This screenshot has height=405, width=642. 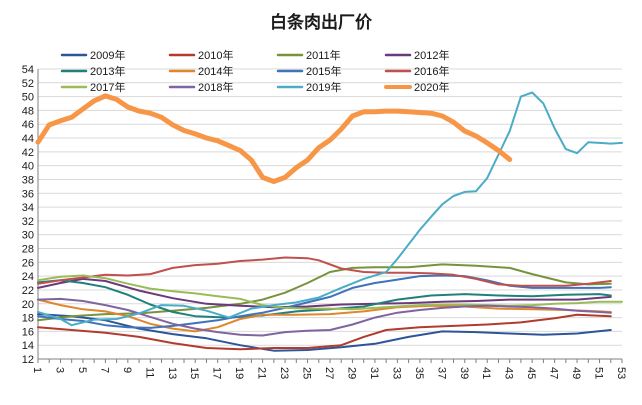 I want to click on x-tick-label: 27, so click(x=329, y=373).